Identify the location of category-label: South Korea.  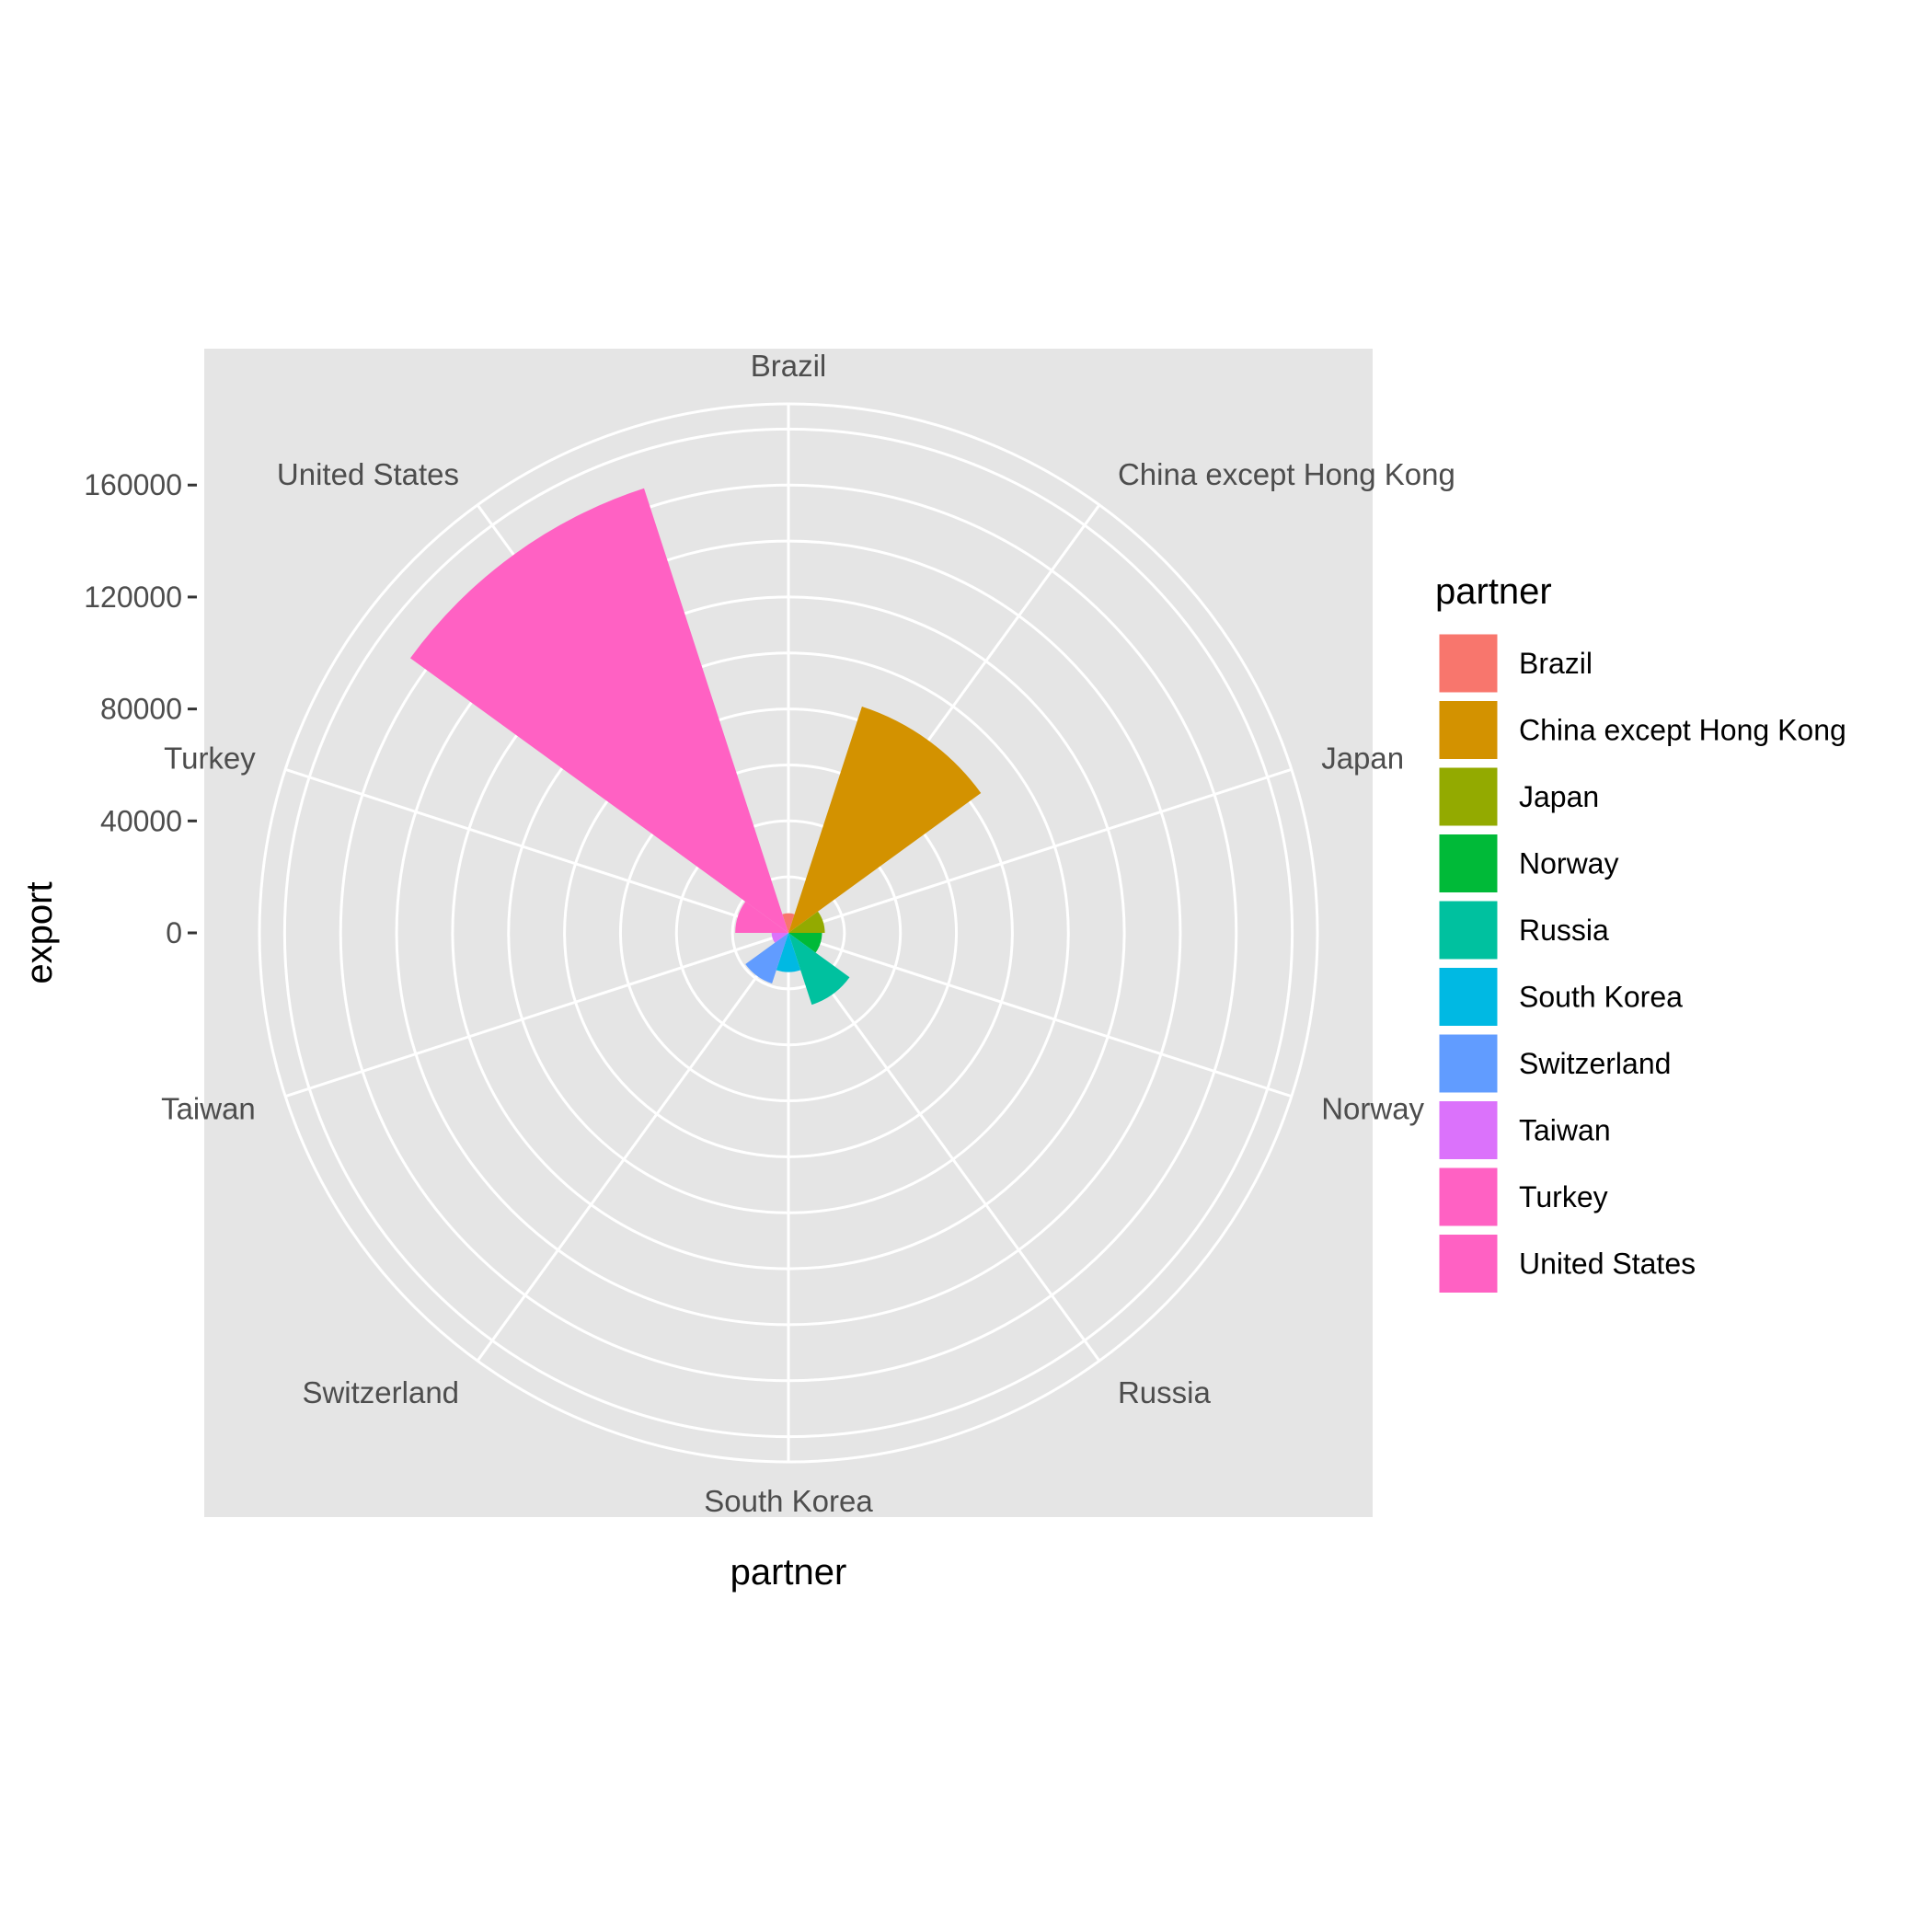
(788, 1501).